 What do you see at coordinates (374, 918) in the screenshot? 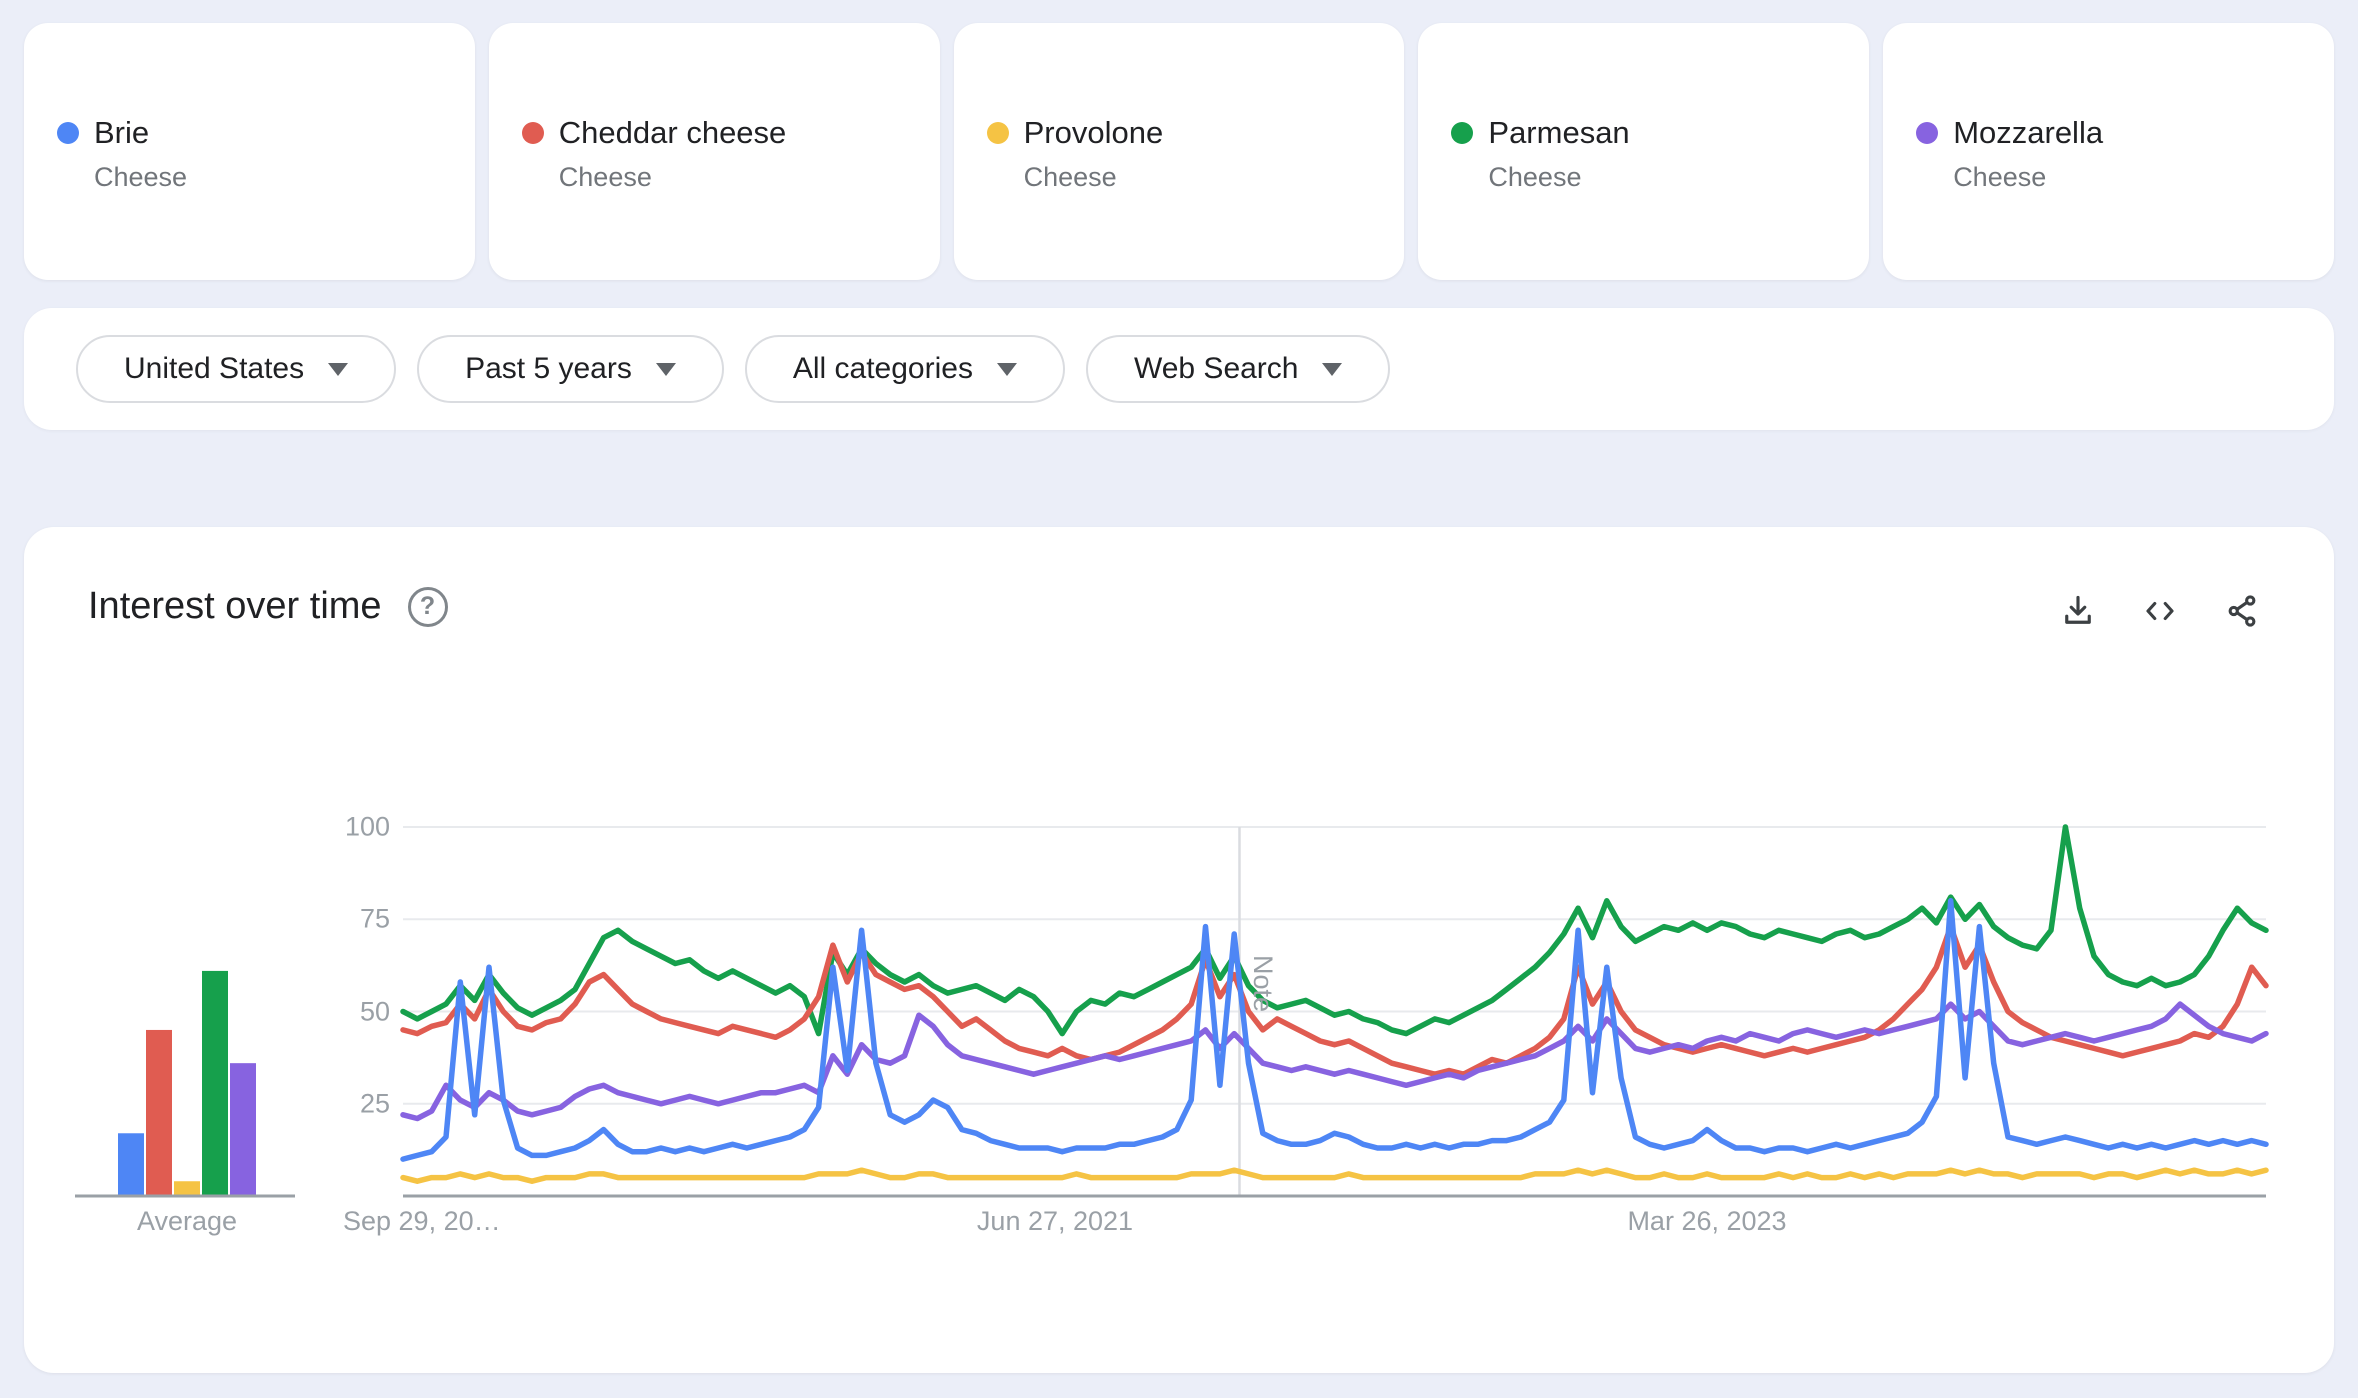
I see `y-axis-tick-75: 75` at bounding box center [374, 918].